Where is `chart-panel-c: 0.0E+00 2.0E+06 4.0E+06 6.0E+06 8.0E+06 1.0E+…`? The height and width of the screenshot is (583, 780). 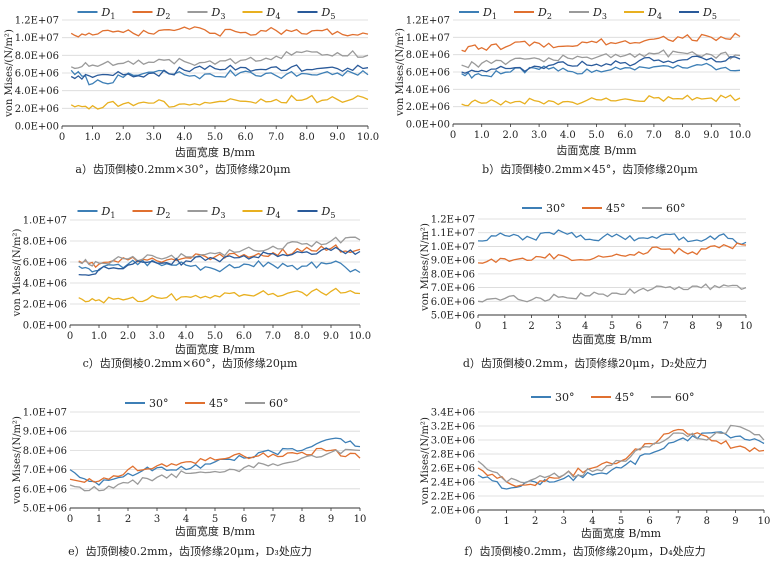 chart-panel-c: 0.0E+00 2.0E+06 4.0E+06 6.0E+06 8.0E+06 1.0E+… is located at coordinates (191, 287).